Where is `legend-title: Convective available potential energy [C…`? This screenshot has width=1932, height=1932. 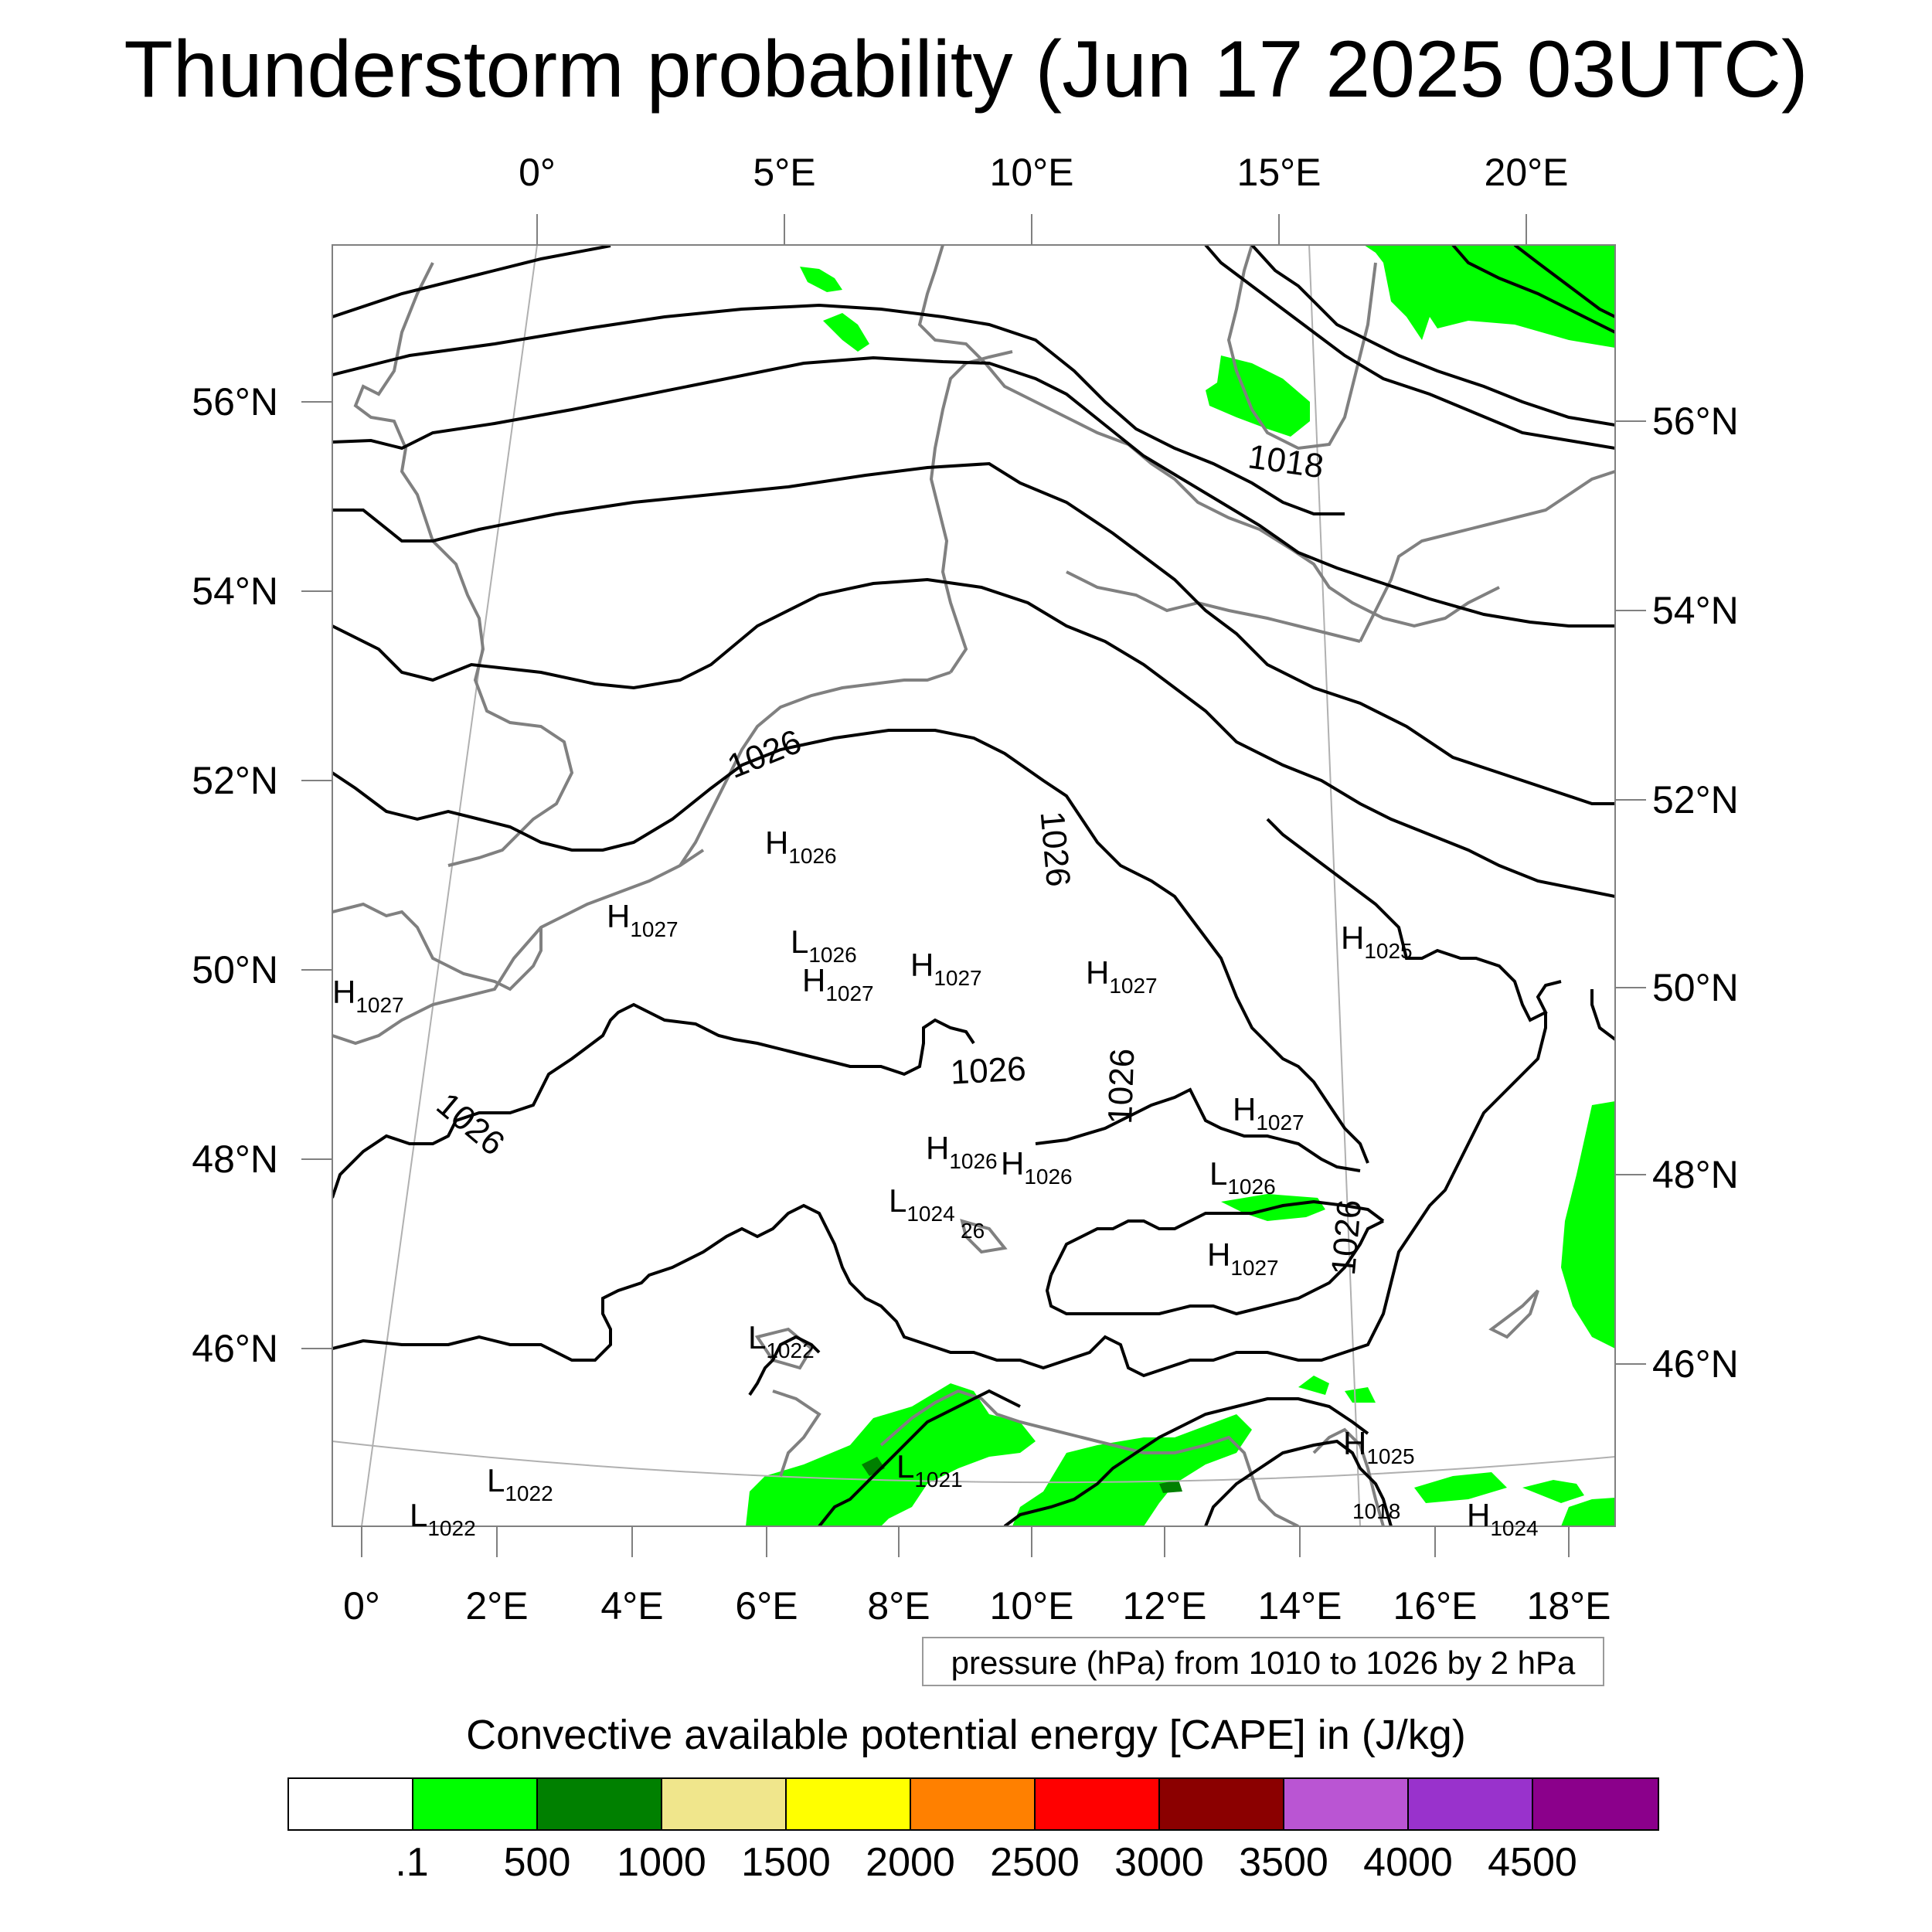 legend-title: Convective available potential energy [C… is located at coordinates (966, 1735).